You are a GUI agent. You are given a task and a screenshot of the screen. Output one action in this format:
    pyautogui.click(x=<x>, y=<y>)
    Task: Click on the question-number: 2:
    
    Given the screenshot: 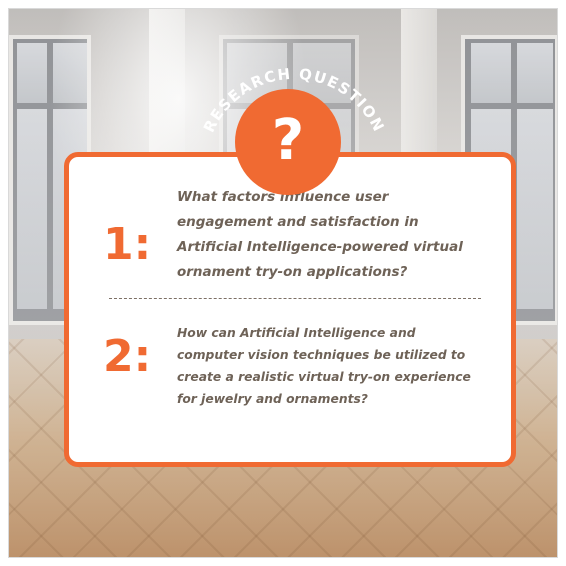 What is the action you would take?
    pyautogui.click(x=127, y=356)
    